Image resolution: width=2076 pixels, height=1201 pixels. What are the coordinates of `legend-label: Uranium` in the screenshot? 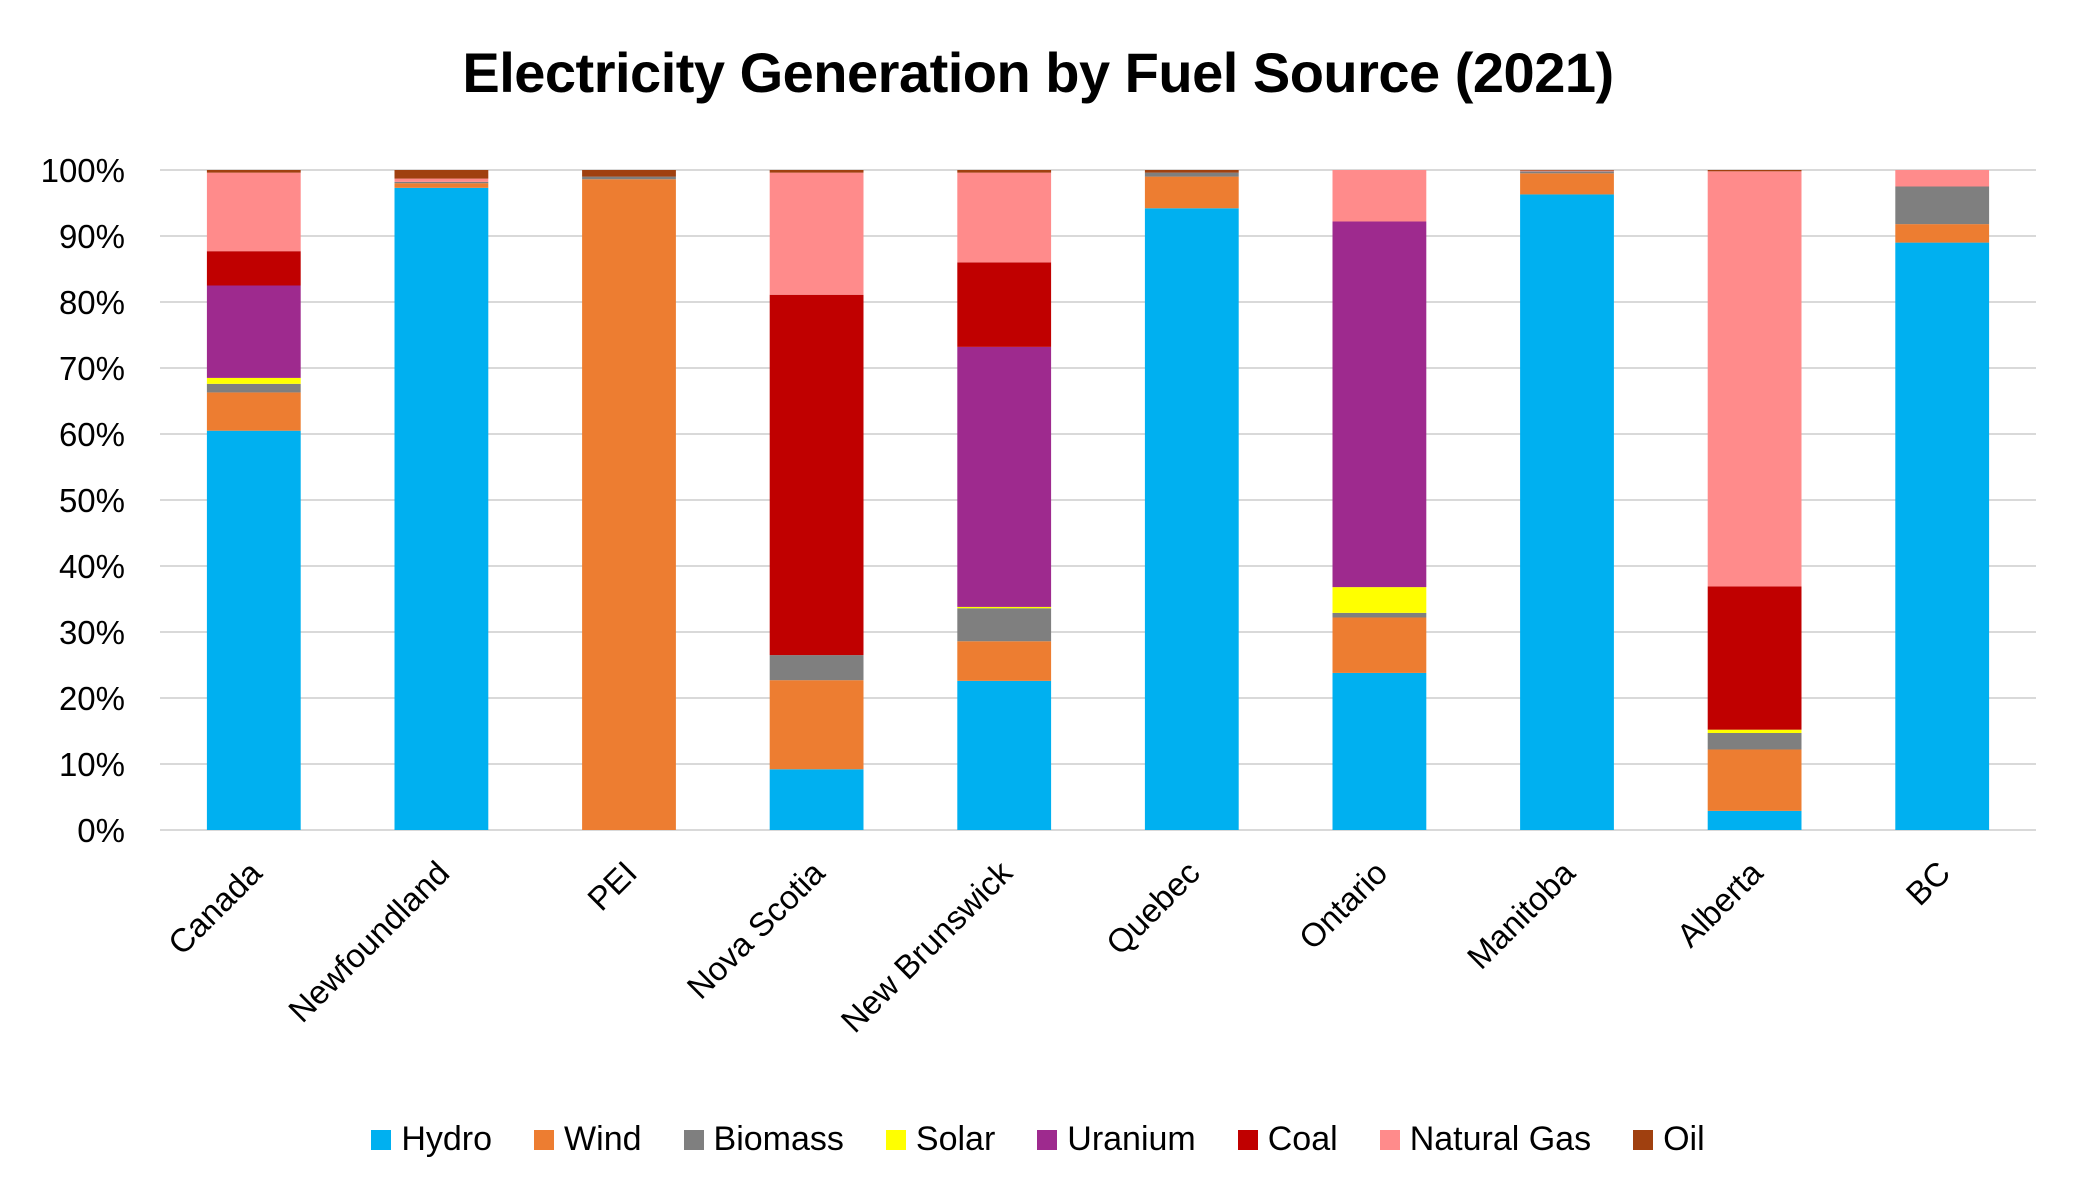 It's located at (1131, 1139).